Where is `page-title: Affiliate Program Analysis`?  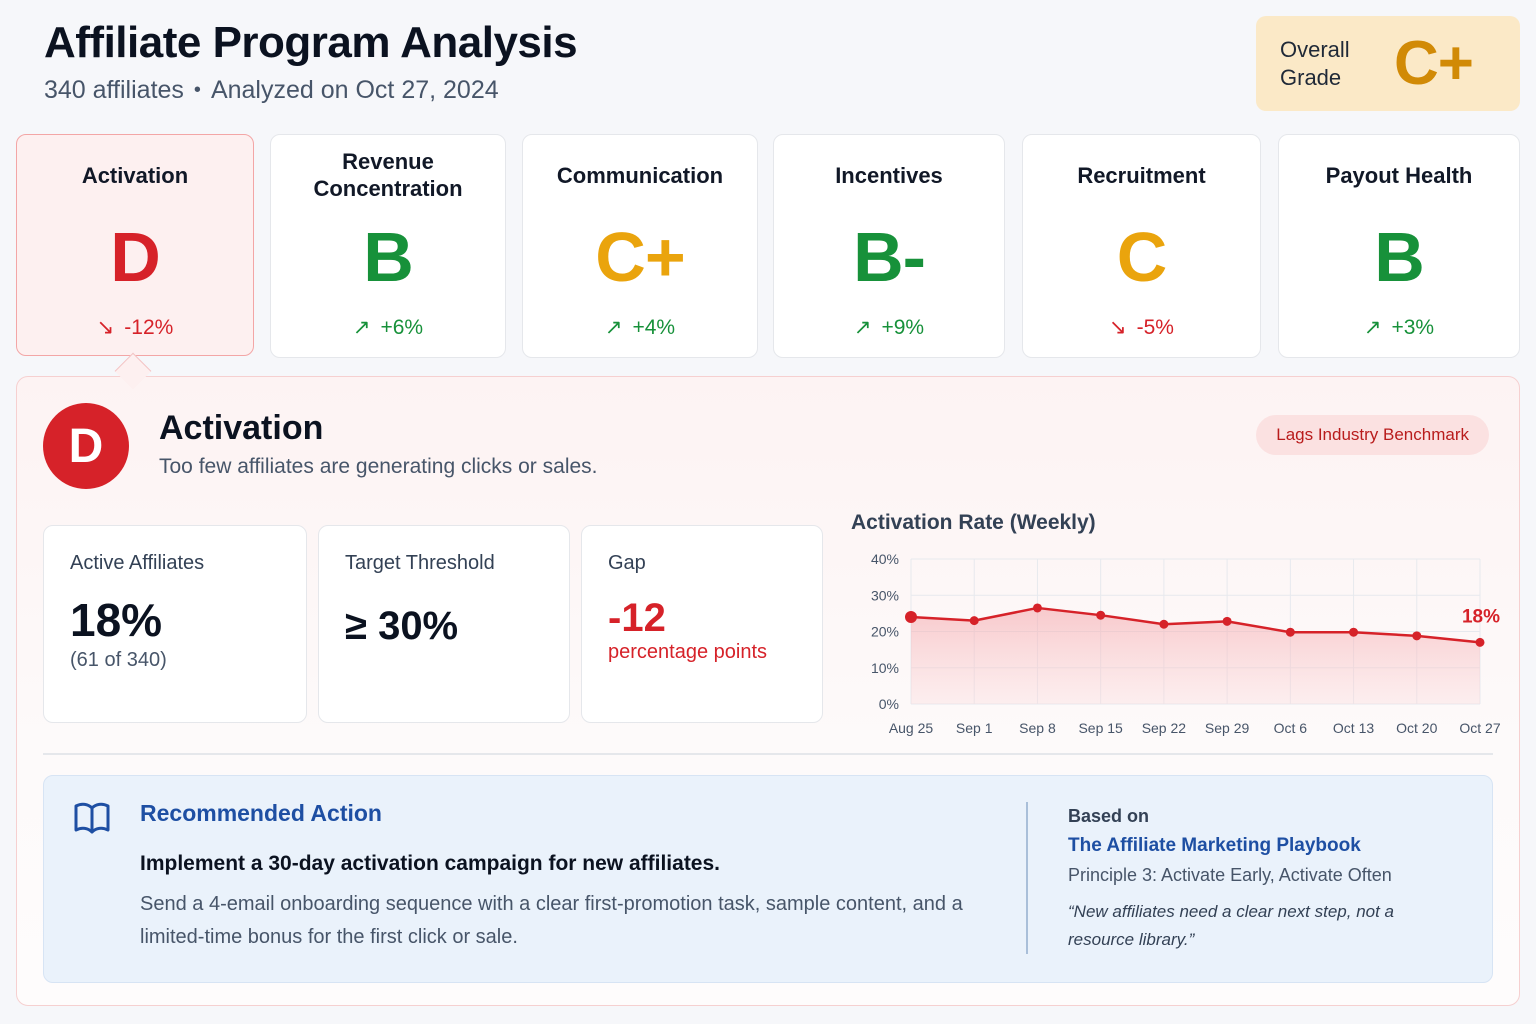
page-title: Affiliate Program Analysis is located at coordinates (311, 42).